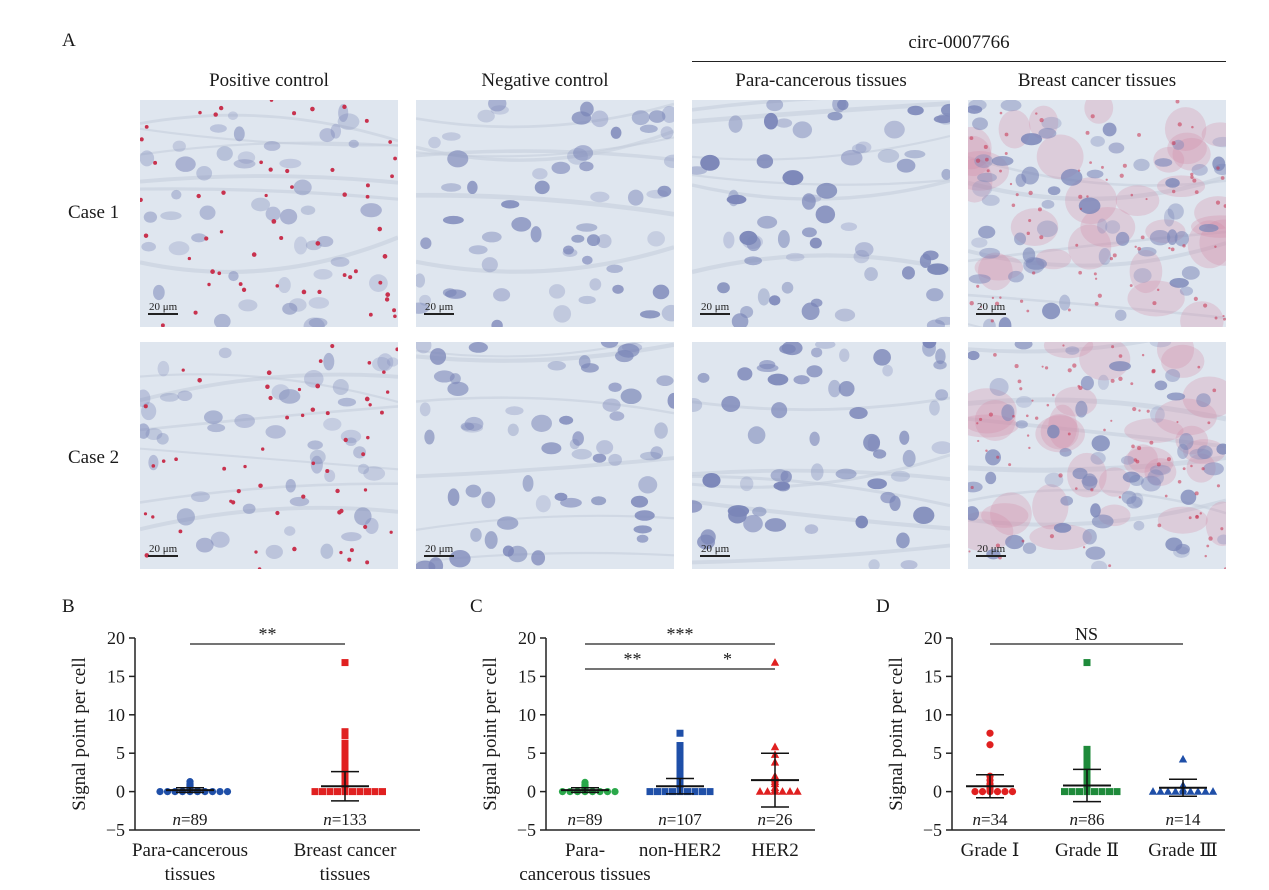  Describe the element at coordinates (1087, 850) in the screenshot. I see `x-category-label: Grade Ⅱ` at that location.